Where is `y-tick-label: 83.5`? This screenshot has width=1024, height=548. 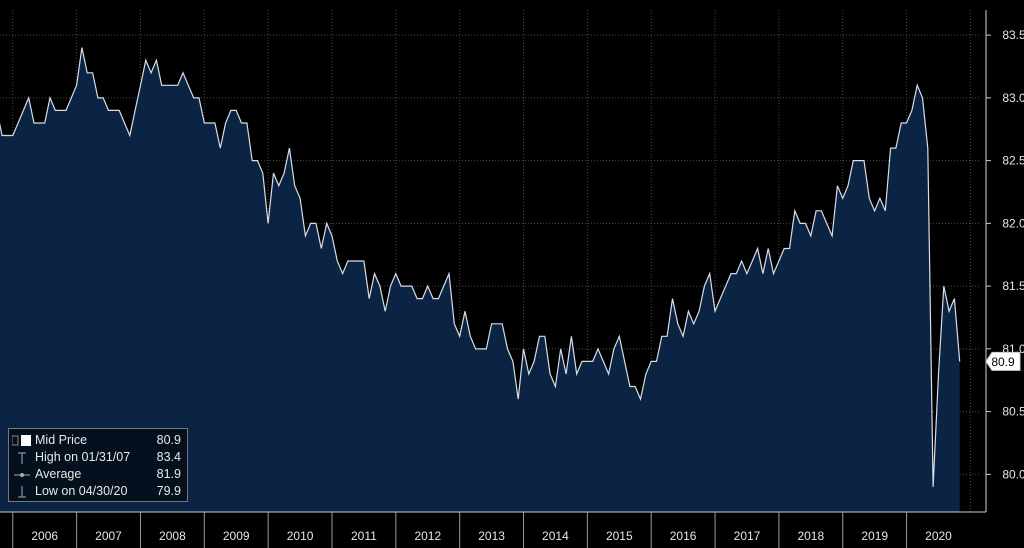 y-tick-label: 83.5 is located at coordinates (1013, 35).